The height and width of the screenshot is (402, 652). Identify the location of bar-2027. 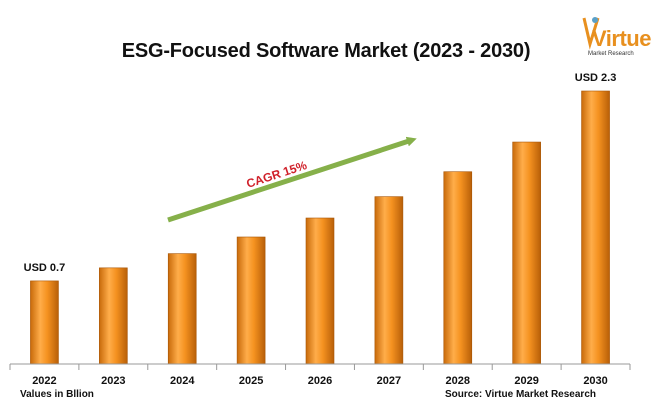
(389, 280).